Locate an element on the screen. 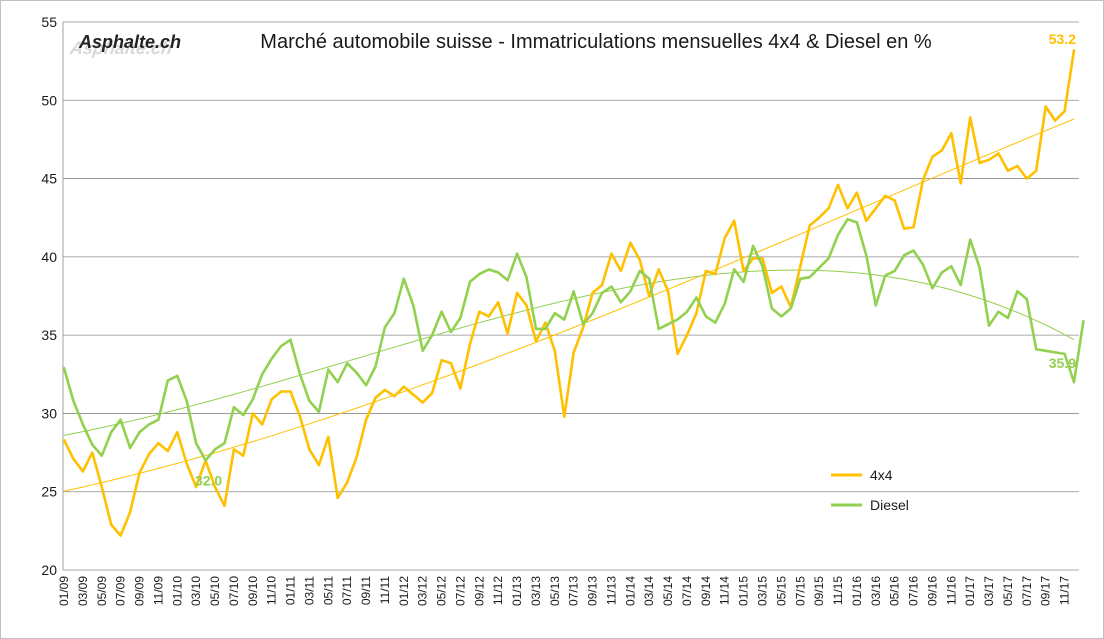 This screenshot has height=639, width=1104. x-tick-label: 11/12 is located at coordinates (498, 590).